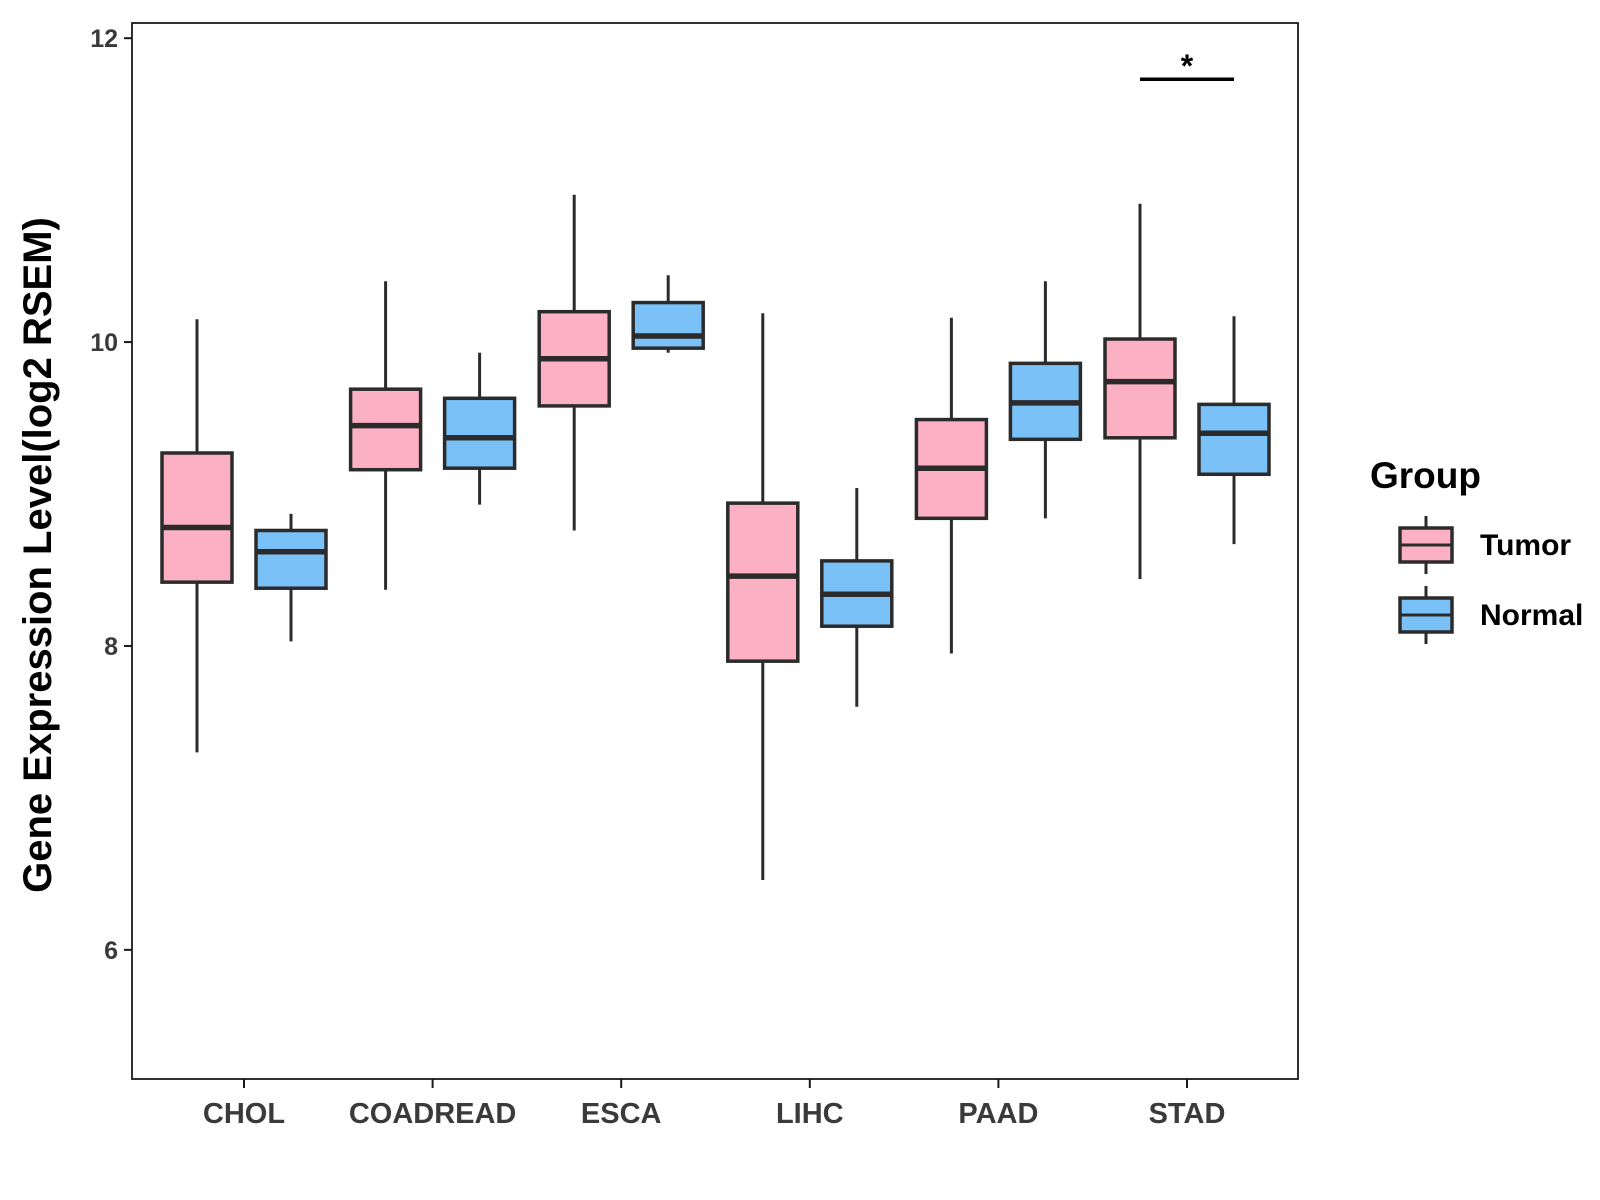  Describe the element at coordinates (104, 39) in the screenshot. I see `y-tick-label: 12` at that location.